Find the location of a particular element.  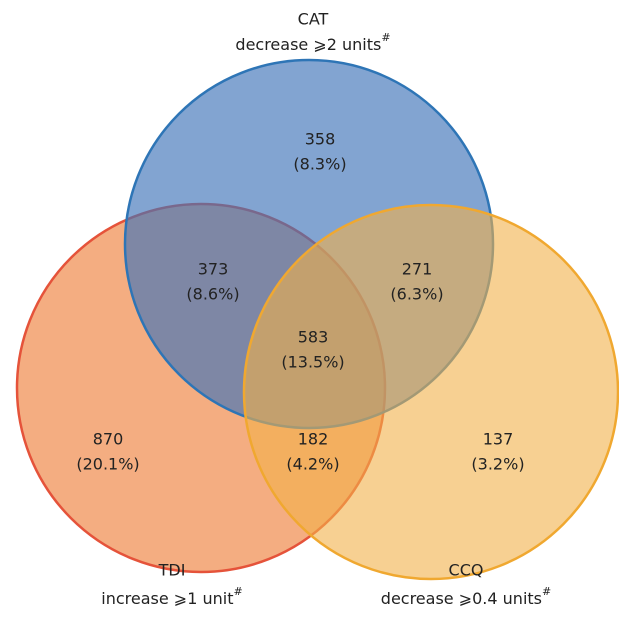

set-name: CCQ is located at coordinates (466, 570).